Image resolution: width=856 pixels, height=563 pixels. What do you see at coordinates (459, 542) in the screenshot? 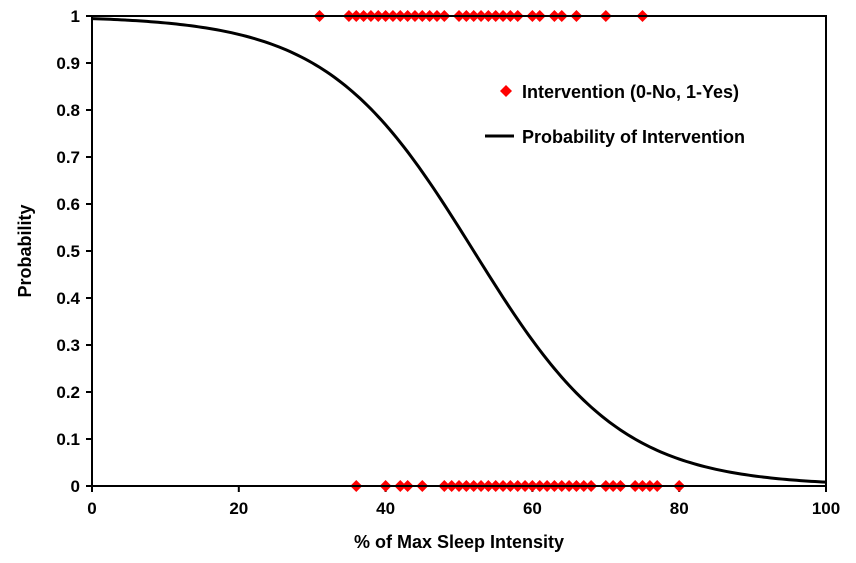
I see `x-axis-title: % of Max Sleep Intensity` at bounding box center [459, 542].